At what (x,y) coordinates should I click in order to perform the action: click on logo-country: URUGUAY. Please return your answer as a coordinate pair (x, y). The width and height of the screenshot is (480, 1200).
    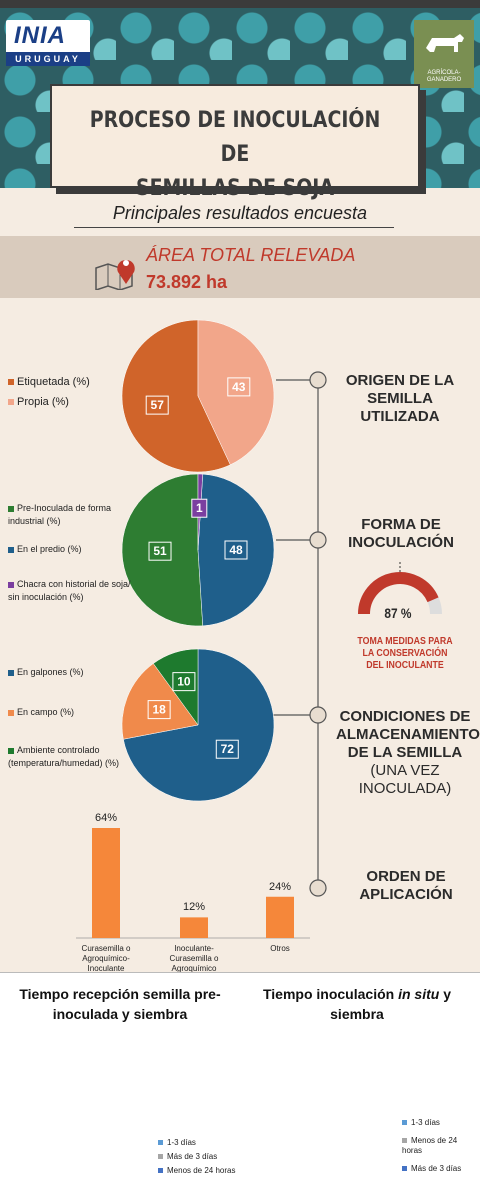
    Looking at the image, I should click on (48, 59).